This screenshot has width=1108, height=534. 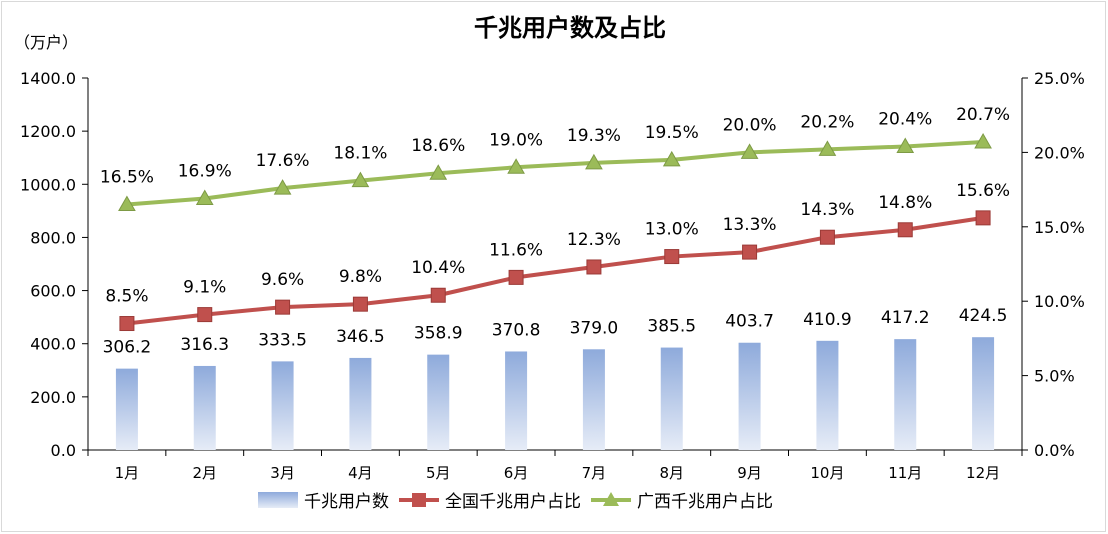 I want to click on y-left-tick-label: 0.0, so click(x=63, y=450).